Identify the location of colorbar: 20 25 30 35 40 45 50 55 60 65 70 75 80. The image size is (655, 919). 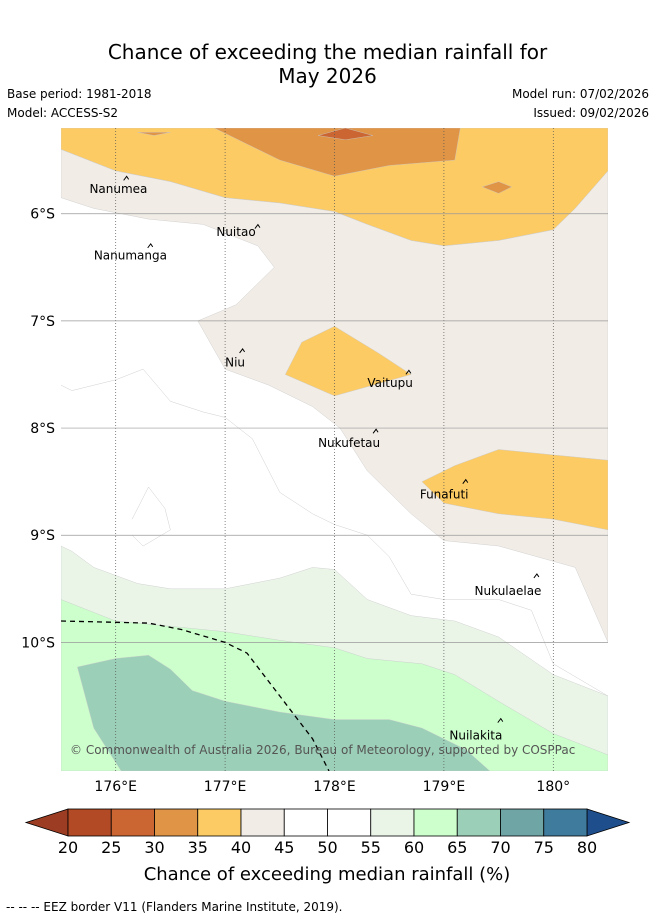
(327, 832).